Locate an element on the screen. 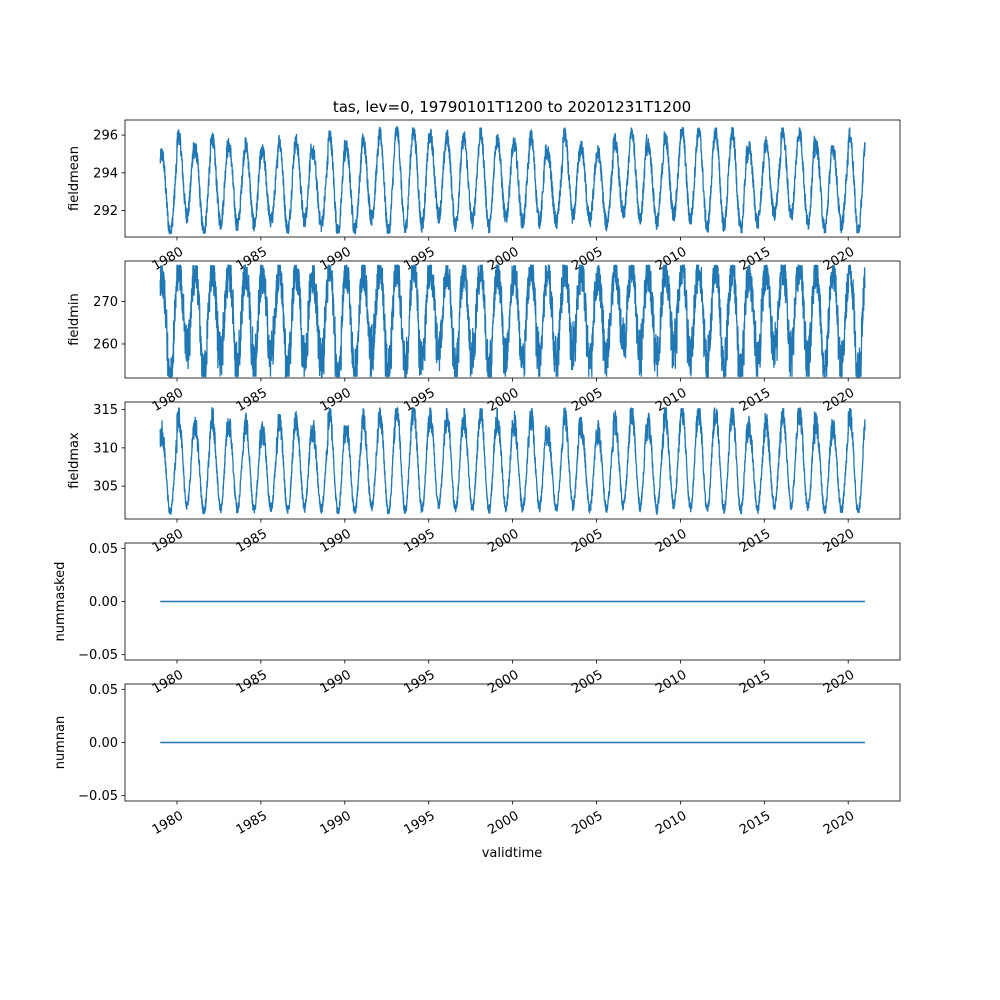 This screenshot has height=1000, width=1000. y-tick-label: 315 is located at coordinates (105, 410).